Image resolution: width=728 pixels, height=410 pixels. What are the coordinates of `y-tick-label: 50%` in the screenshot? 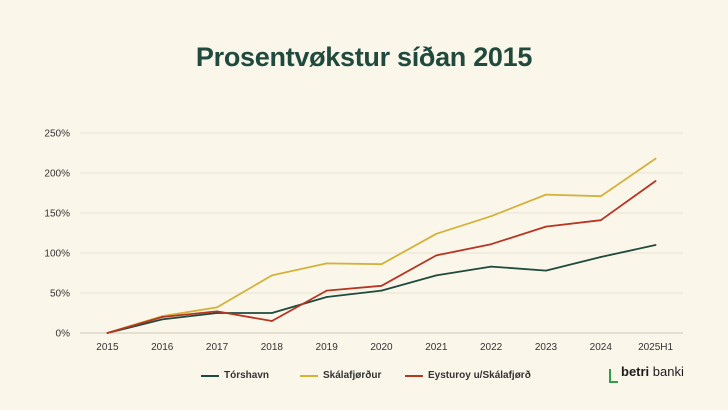 It's located at (60, 294).